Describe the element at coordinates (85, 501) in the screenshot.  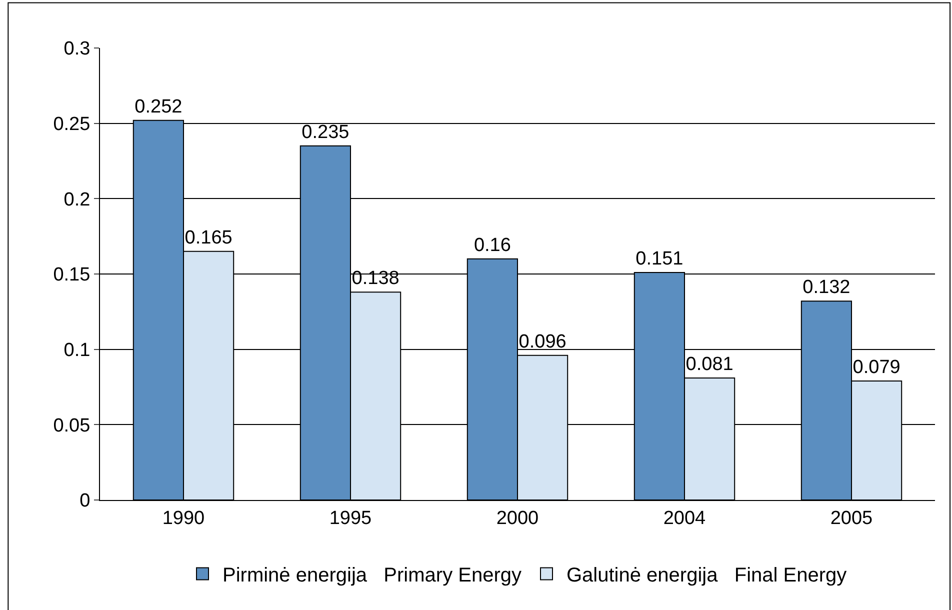
I see `y-tick-label: 0` at that location.